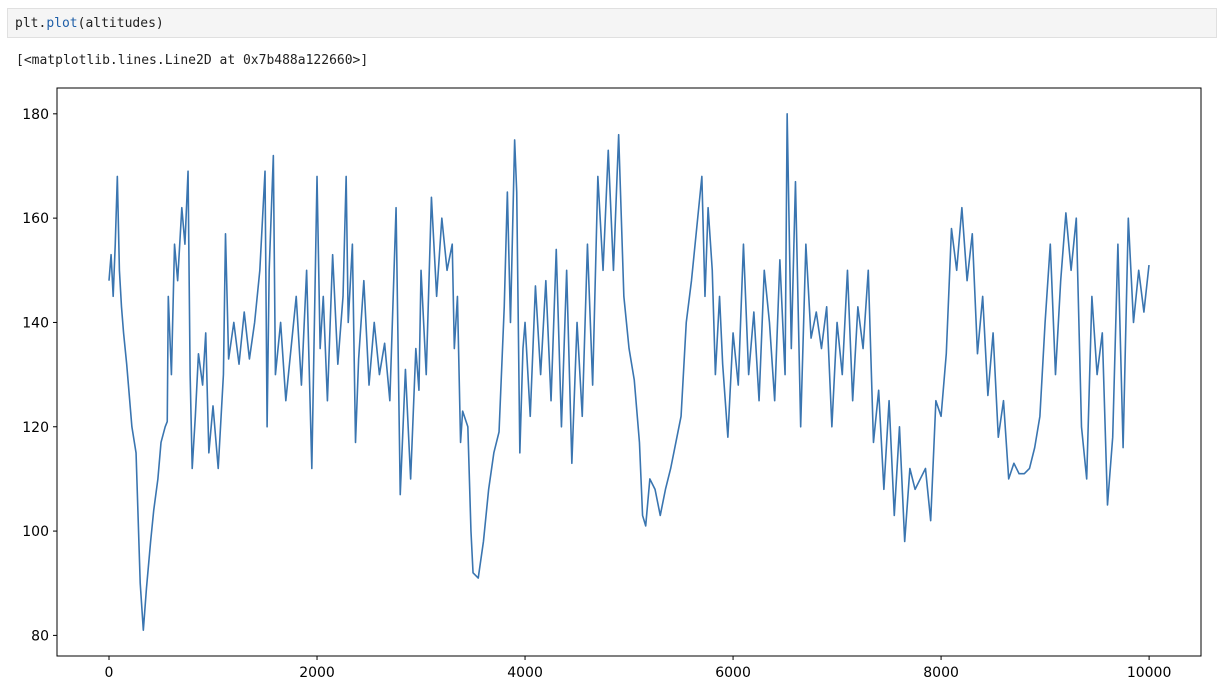 This screenshot has height=690, width=1218. What do you see at coordinates (317, 673) in the screenshot?
I see `x-tick-label: 2000` at bounding box center [317, 673].